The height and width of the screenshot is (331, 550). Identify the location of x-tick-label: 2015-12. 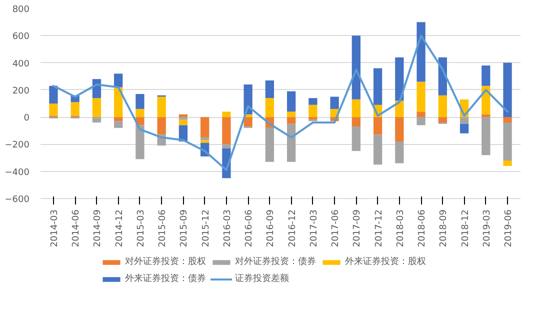
(206, 228).